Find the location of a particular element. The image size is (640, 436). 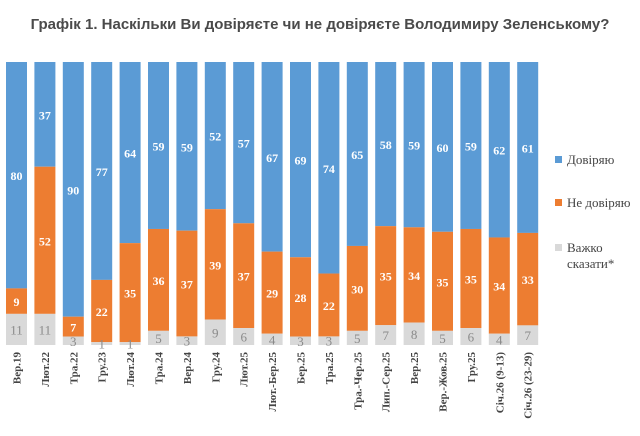

x-tick-label: Вер.25 is located at coordinates (415, 368).